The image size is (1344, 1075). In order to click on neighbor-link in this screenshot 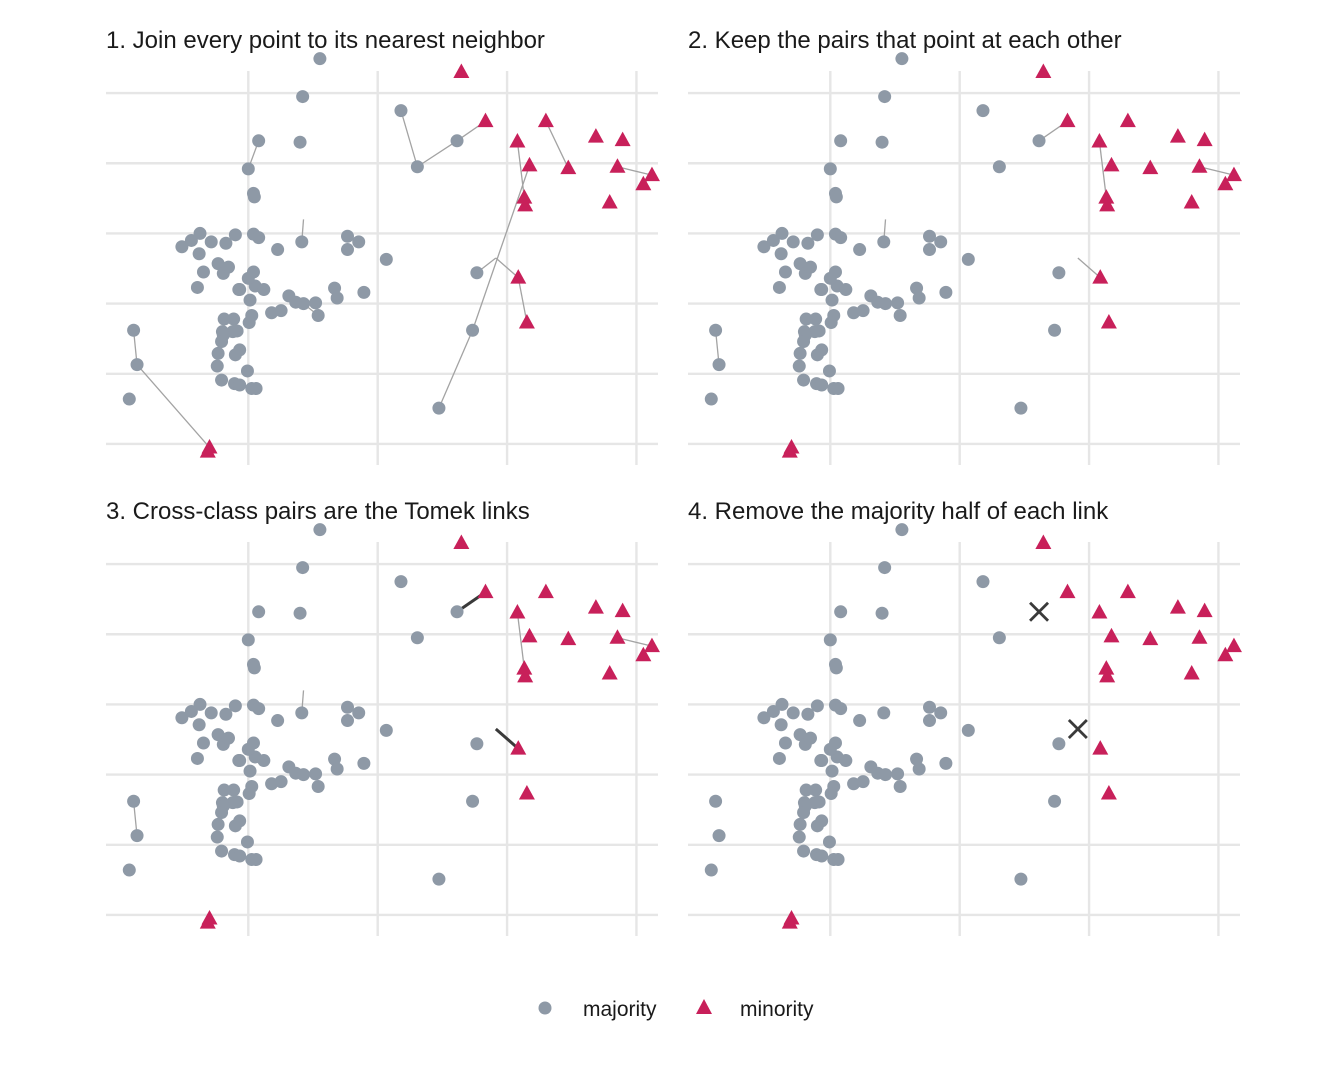, I will do `click(501, 248)`.